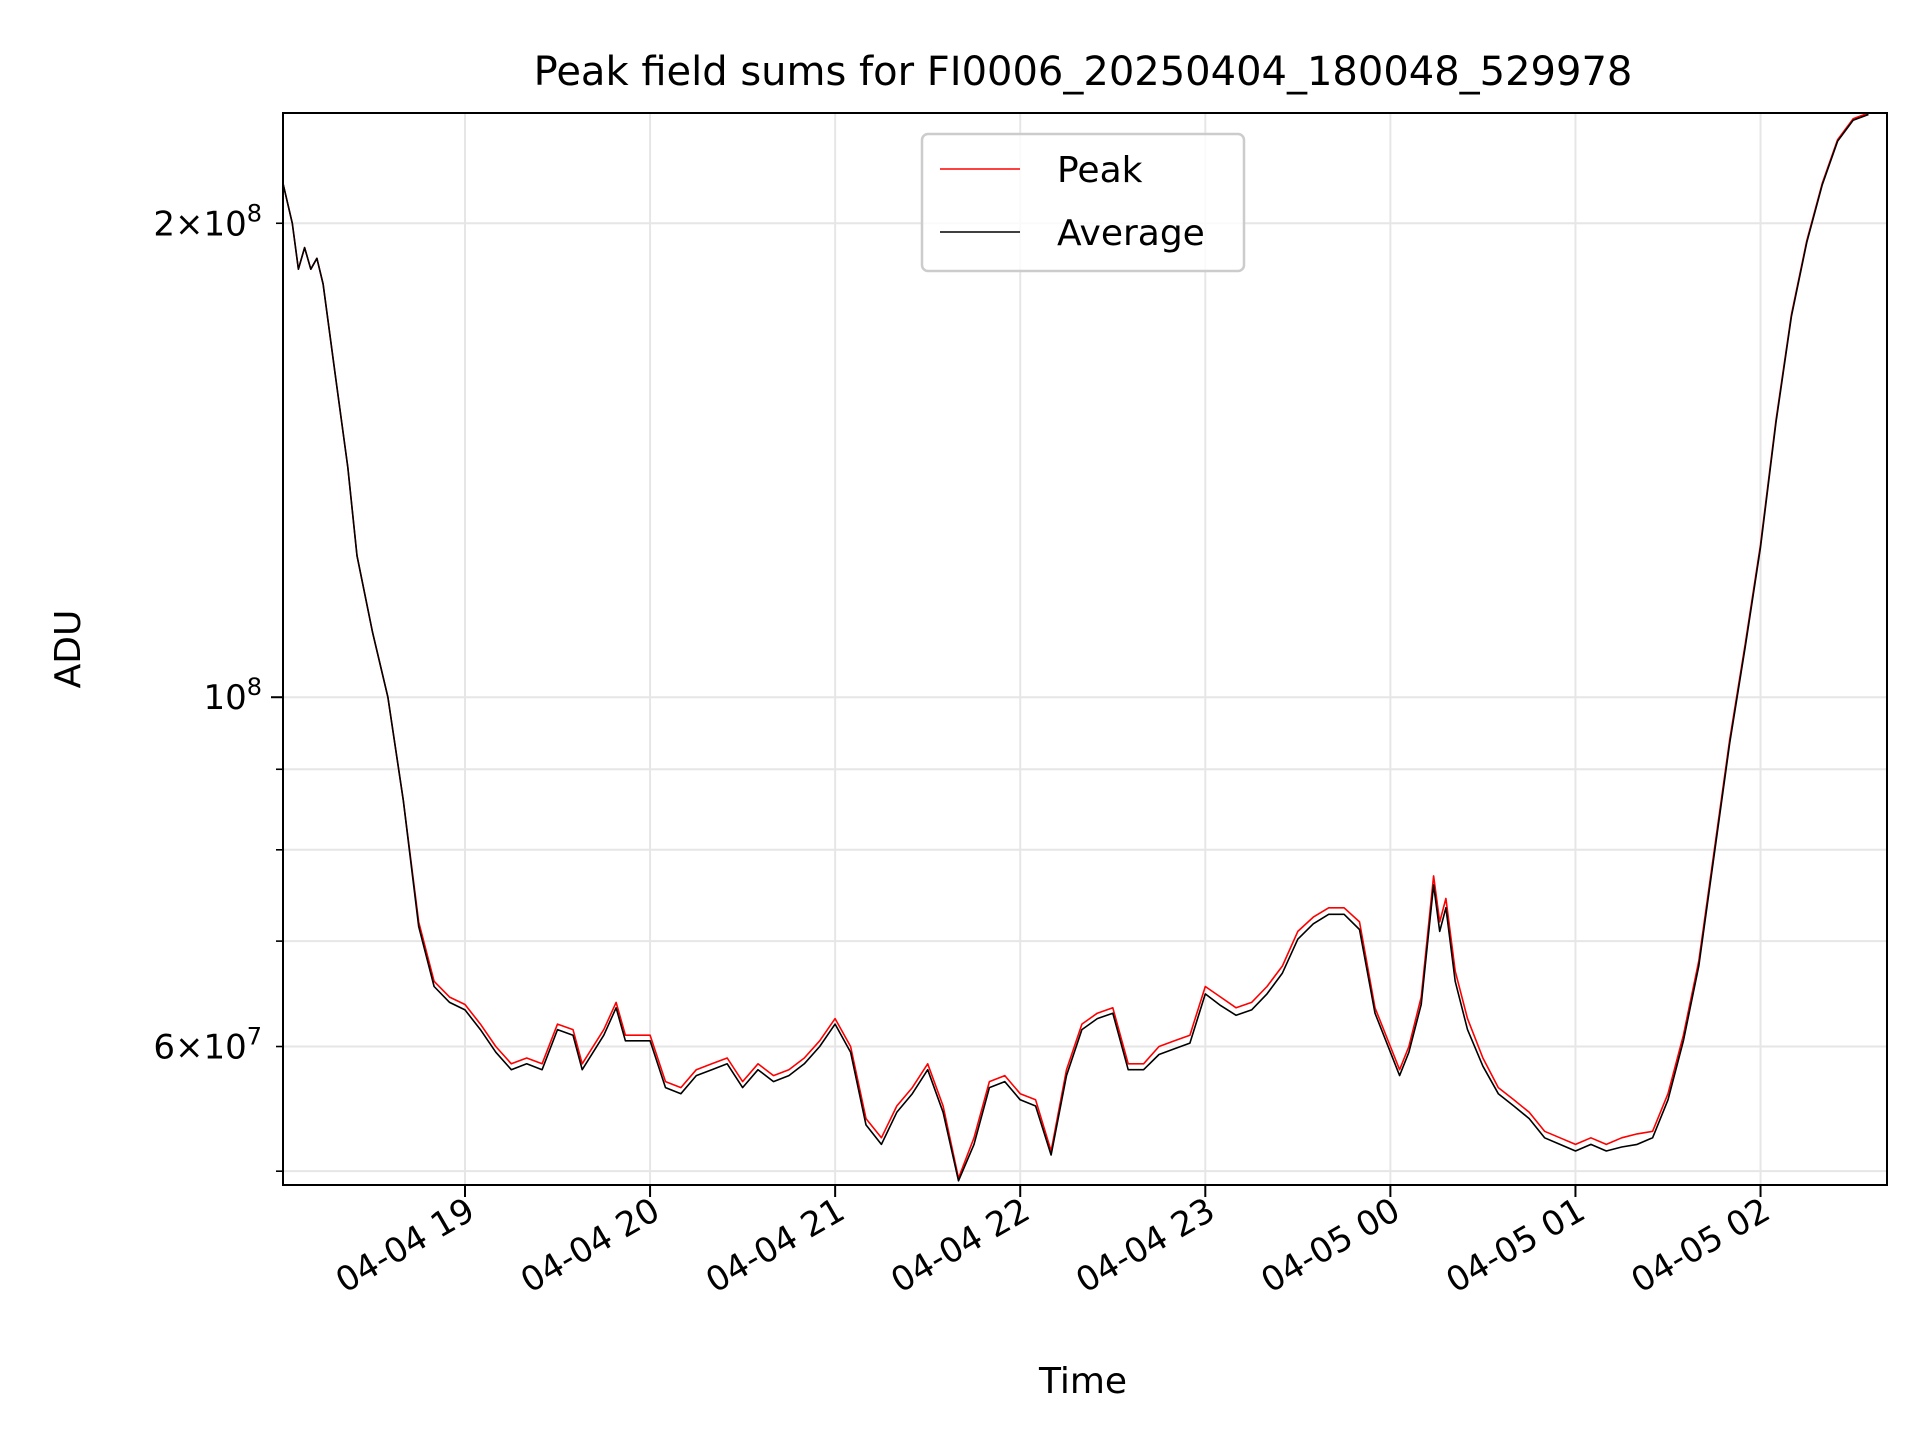 The image size is (1920, 1440). I want to click on legend: Peak Average, so click(1083, 202).